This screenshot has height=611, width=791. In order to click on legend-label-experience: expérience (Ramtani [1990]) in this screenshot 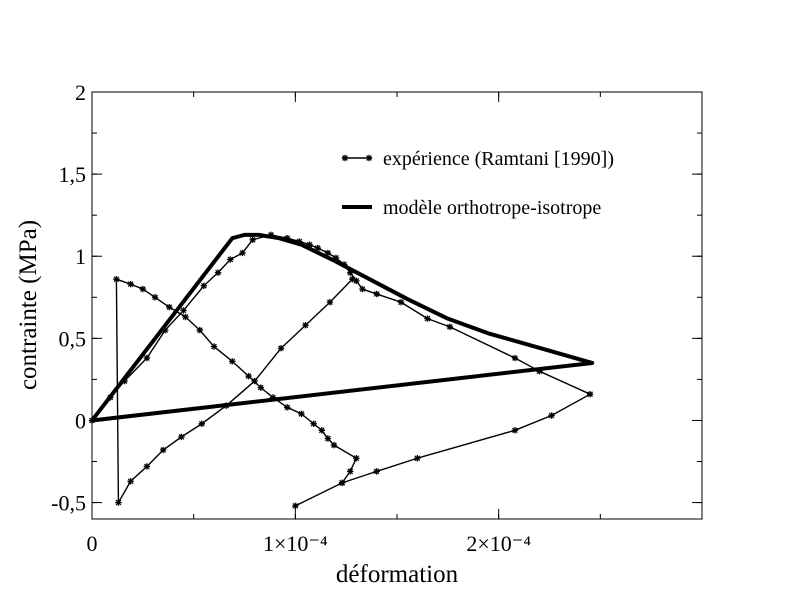, I will do `click(498, 159)`.